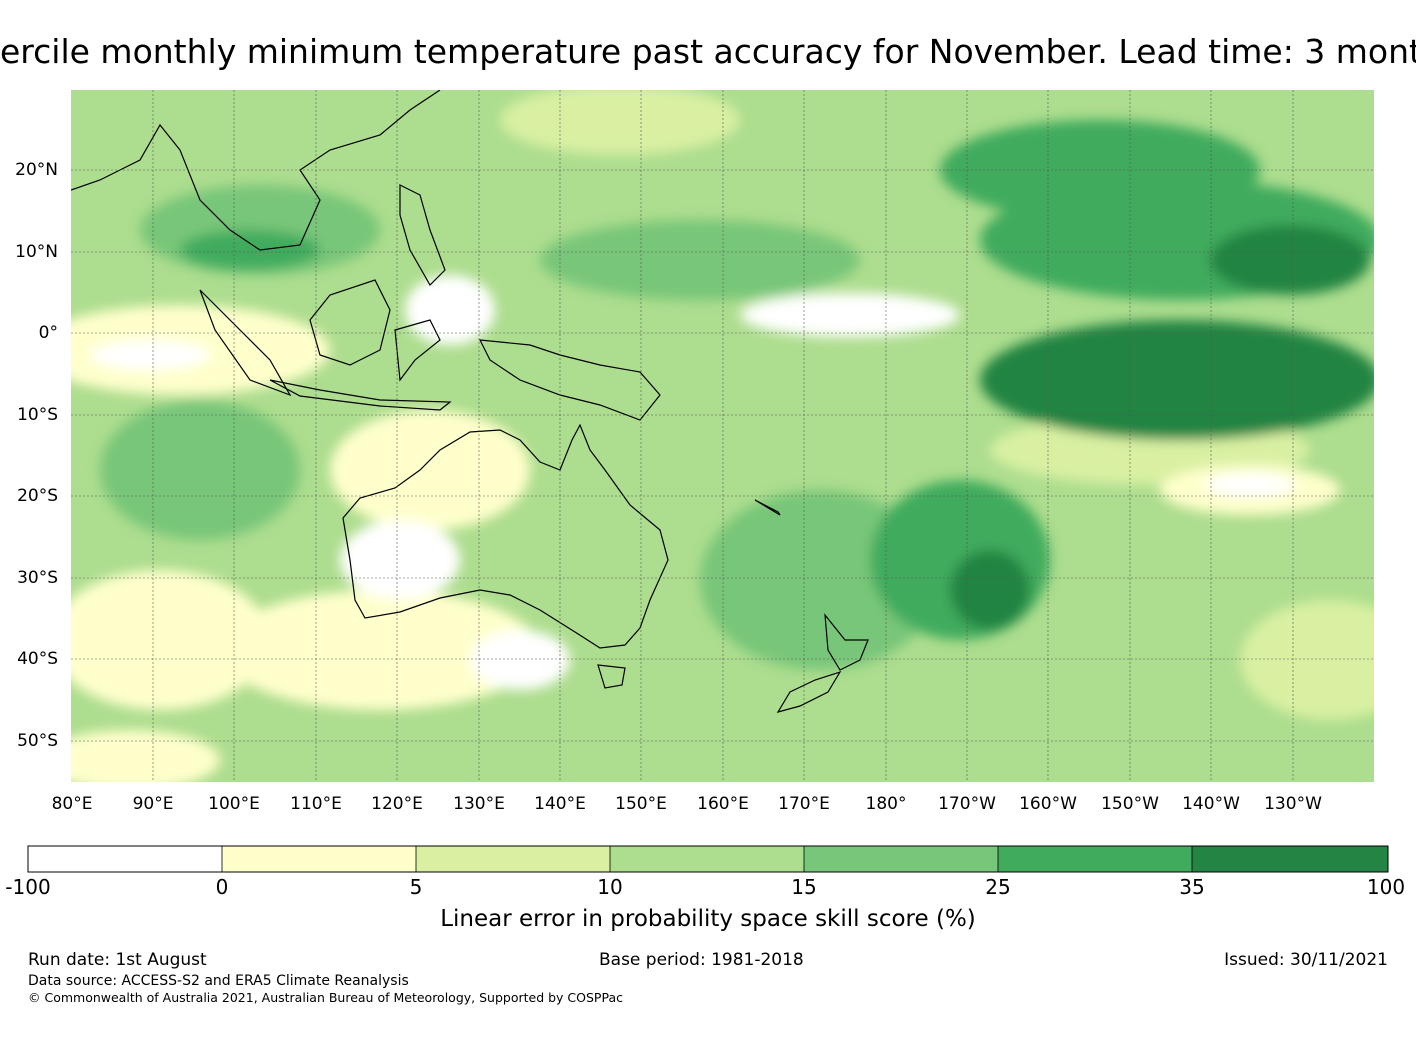 The height and width of the screenshot is (1050, 1416). I want to click on sulawesi-coast, so click(417, 350).